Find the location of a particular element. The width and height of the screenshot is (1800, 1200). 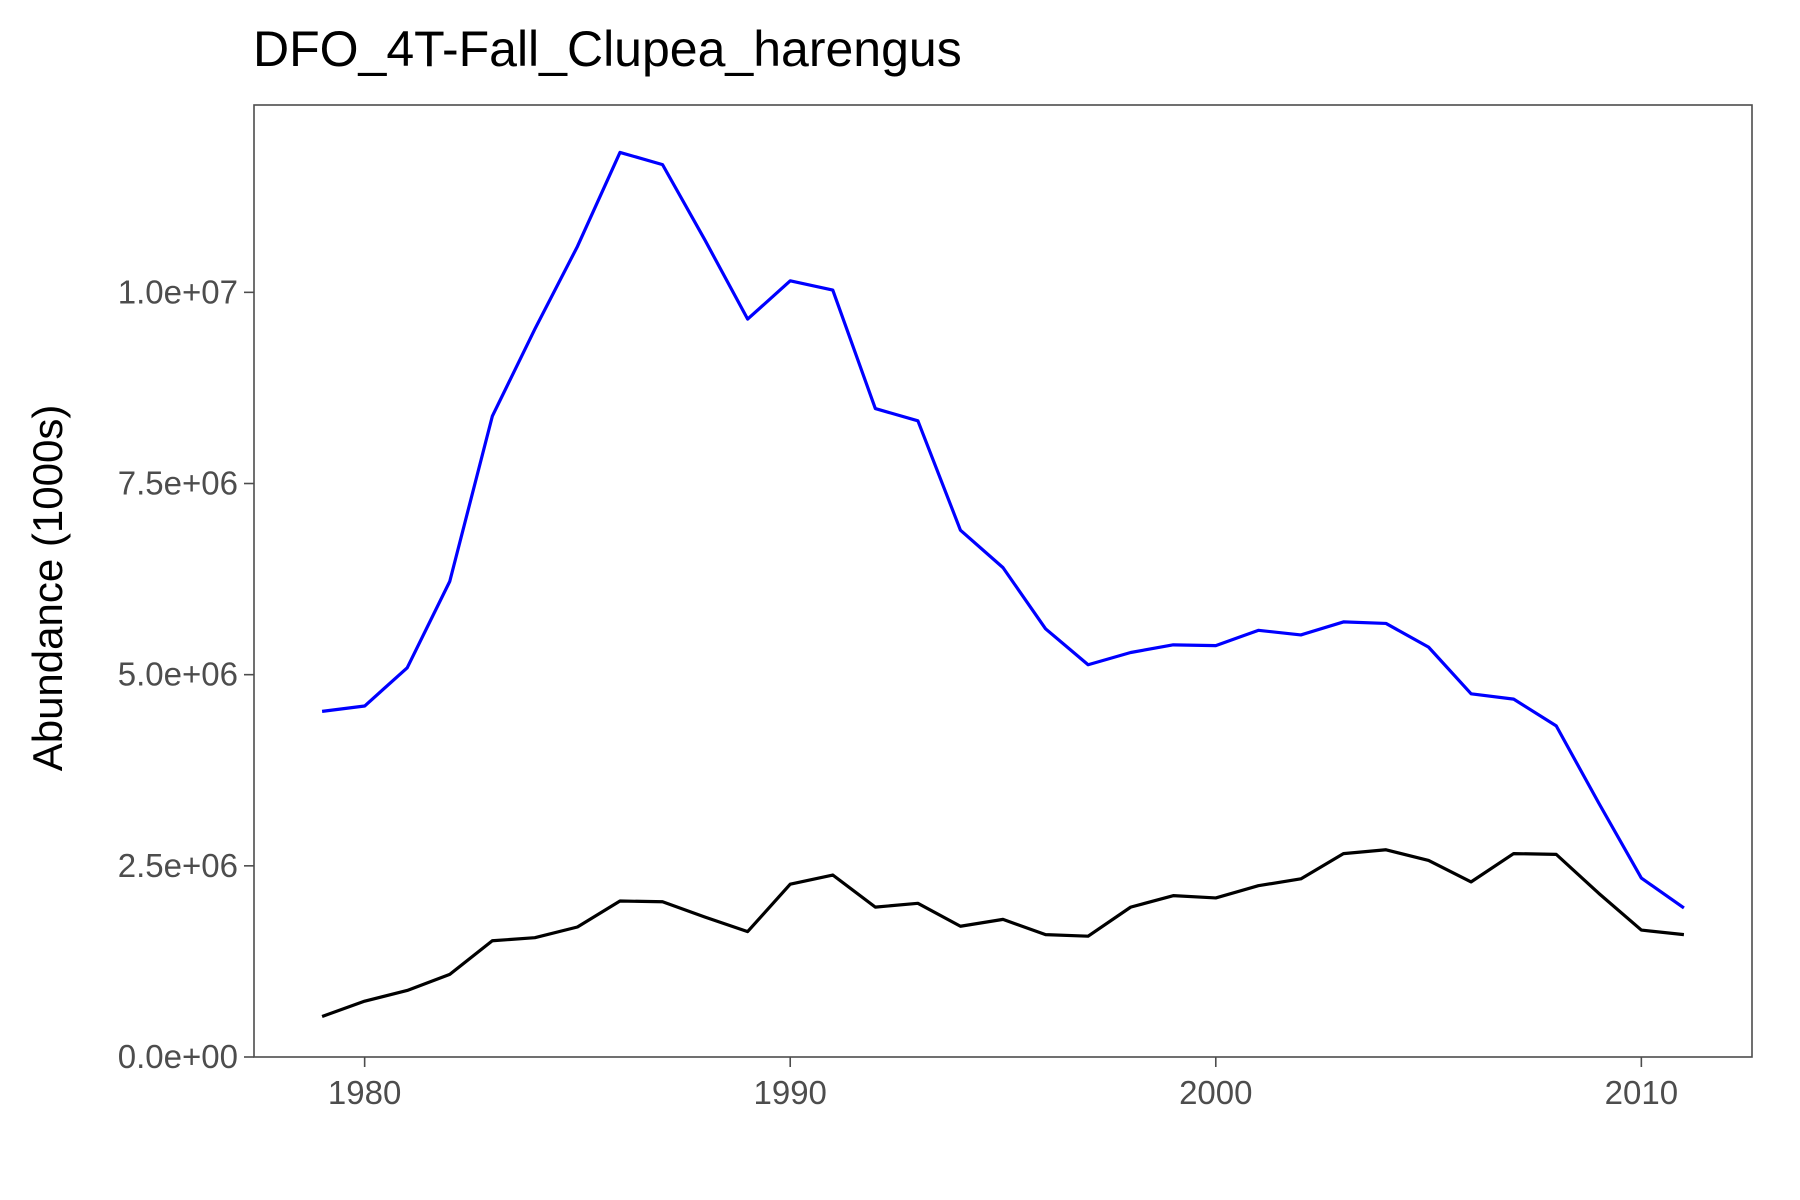

y-tick-label: 5.0e+06 is located at coordinates (178, 674).